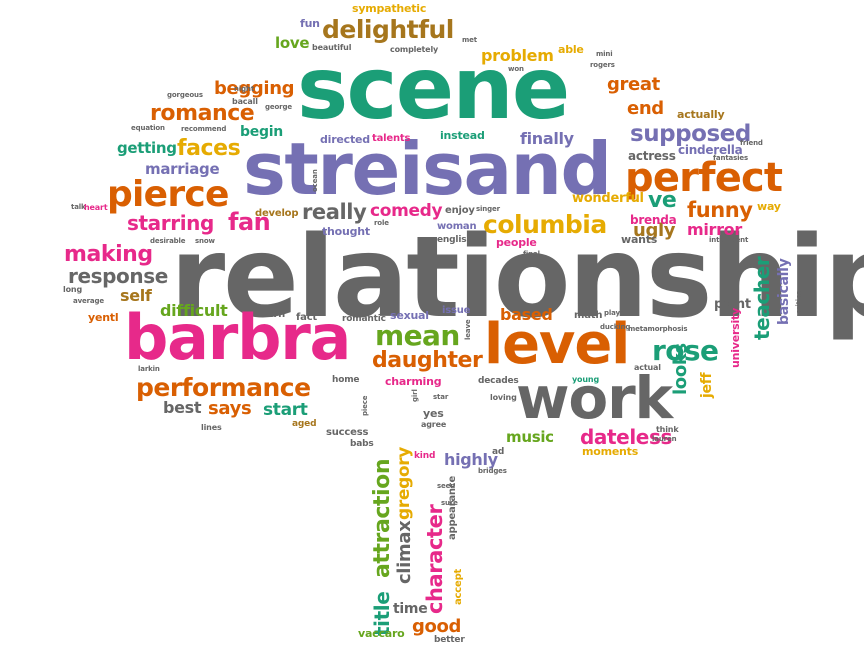  What do you see at coordinates (362, 444) in the screenshot?
I see `cloud-word: babs` at bounding box center [362, 444].